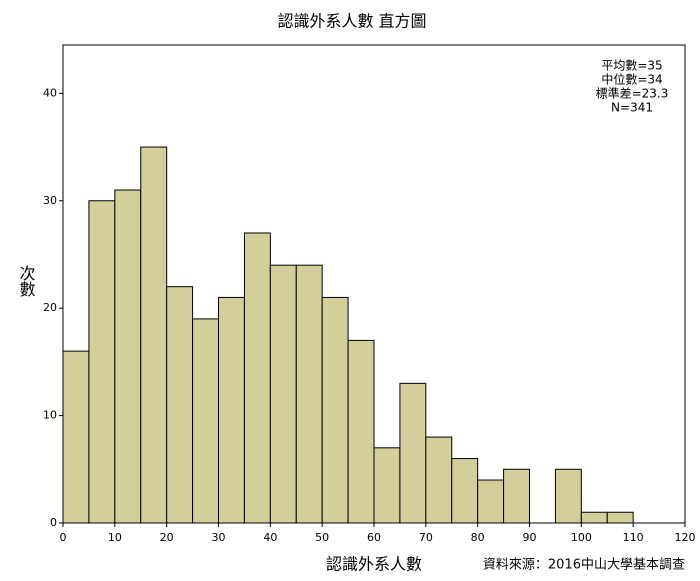  Describe the element at coordinates (50, 92) in the screenshot. I see `y-tick-label: 40` at that location.